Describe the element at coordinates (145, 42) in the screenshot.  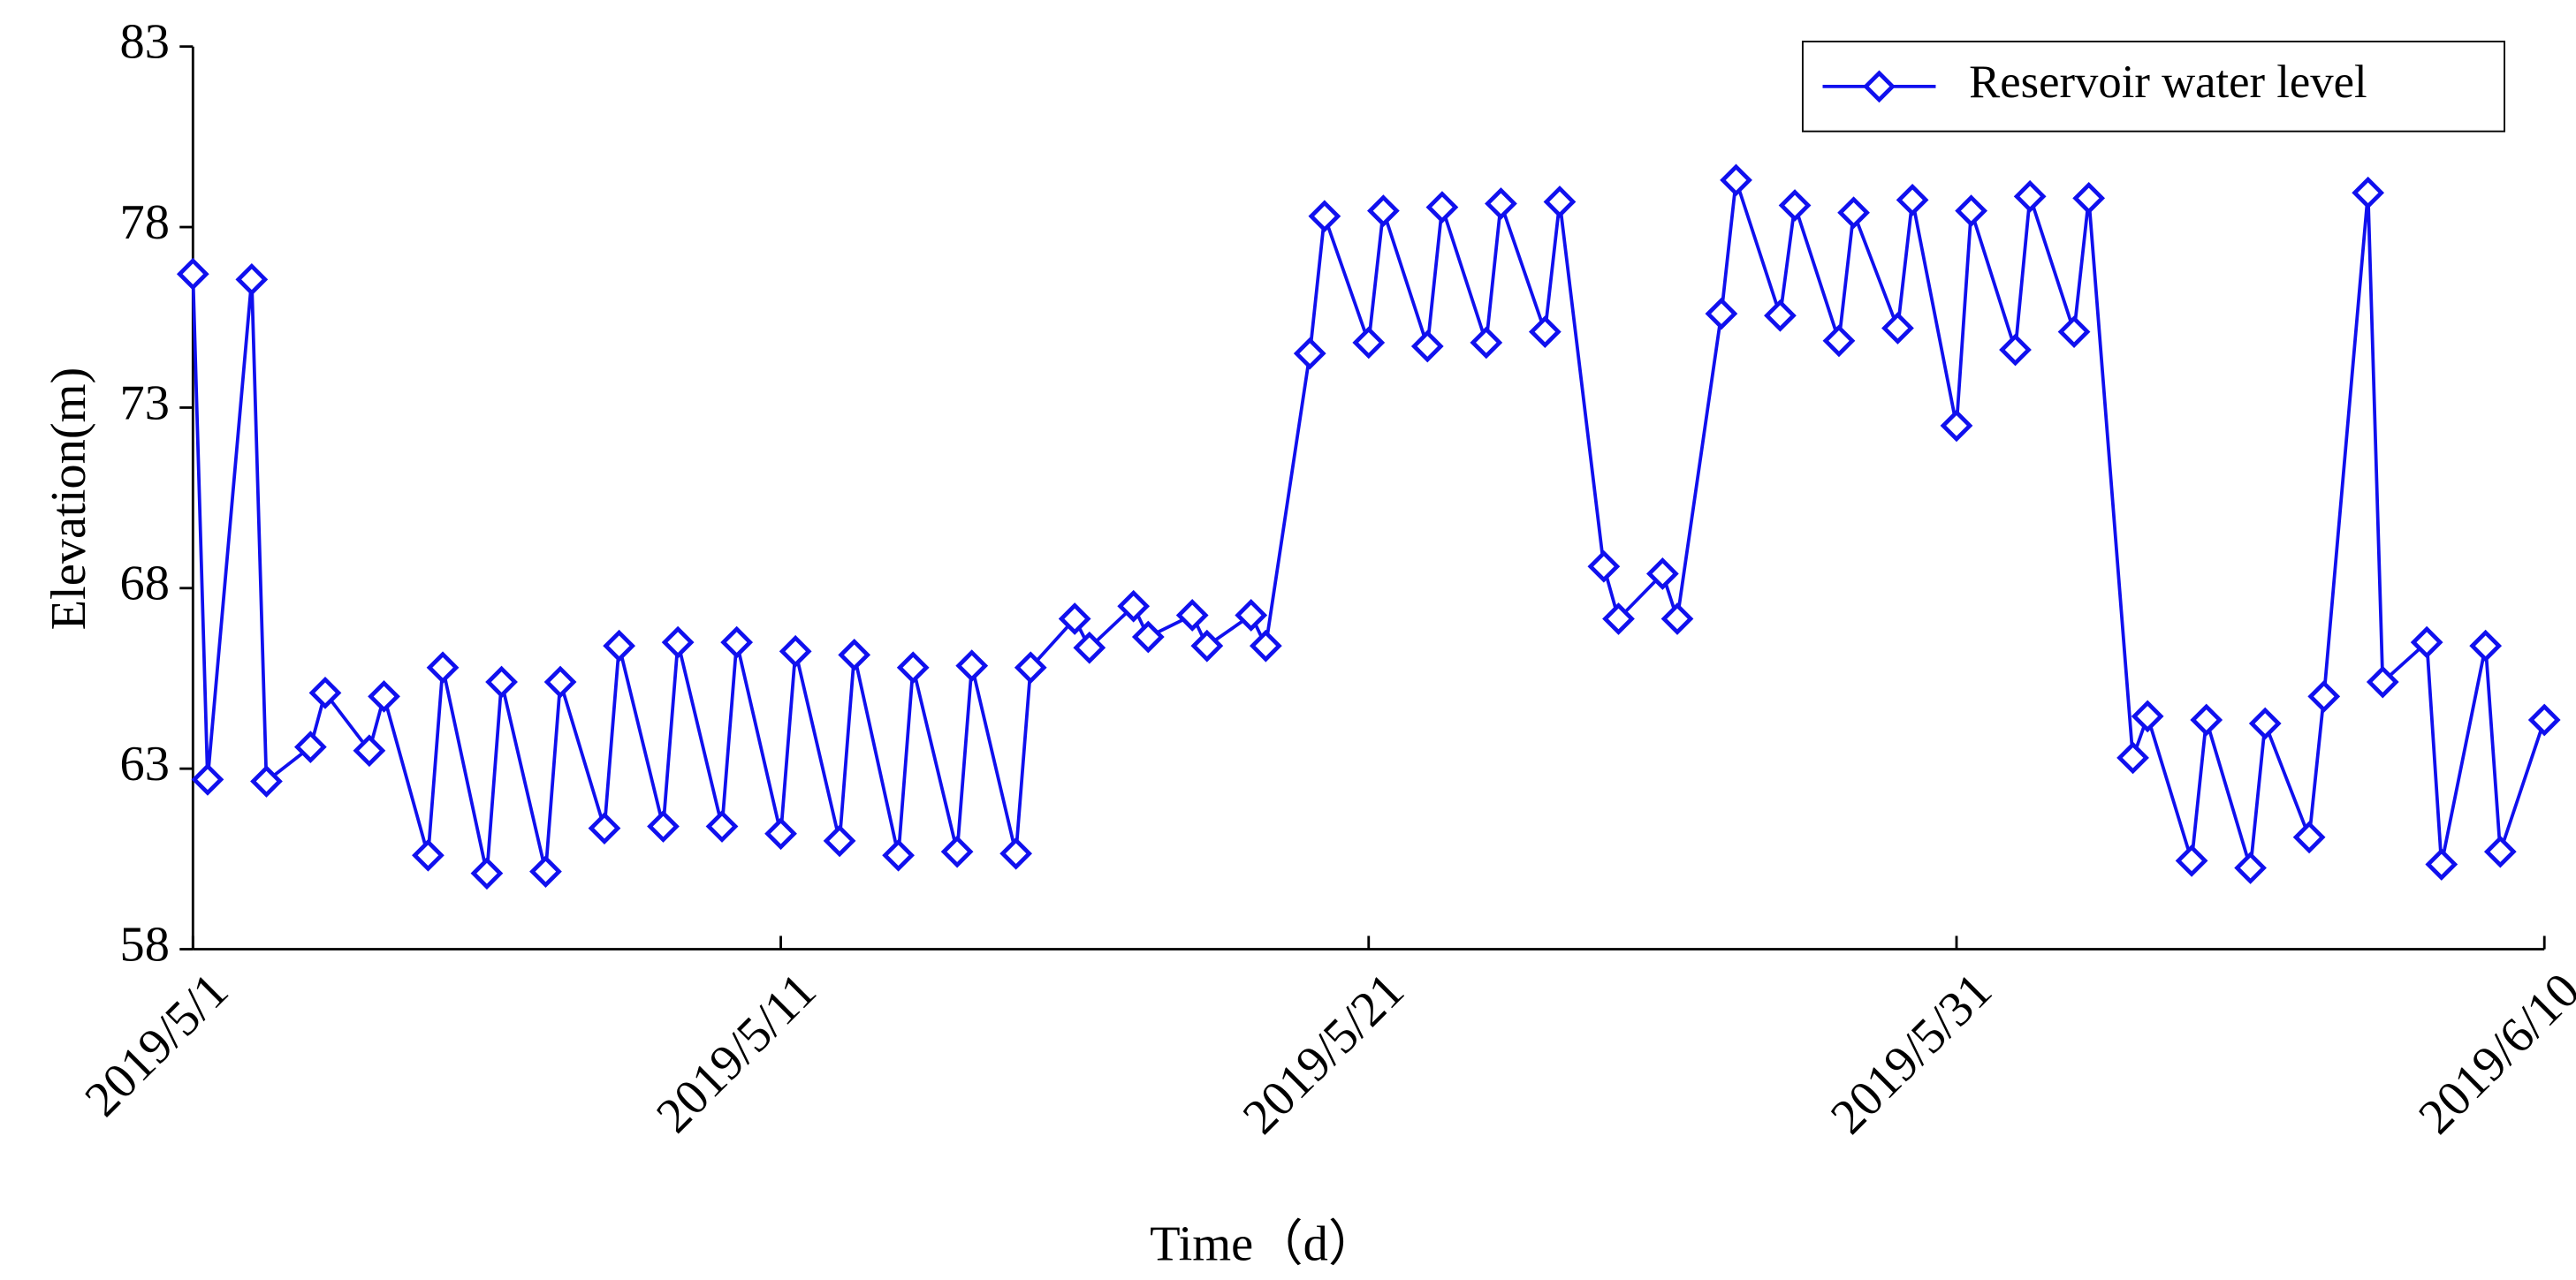
I see `y-tick-label: 83` at that location.